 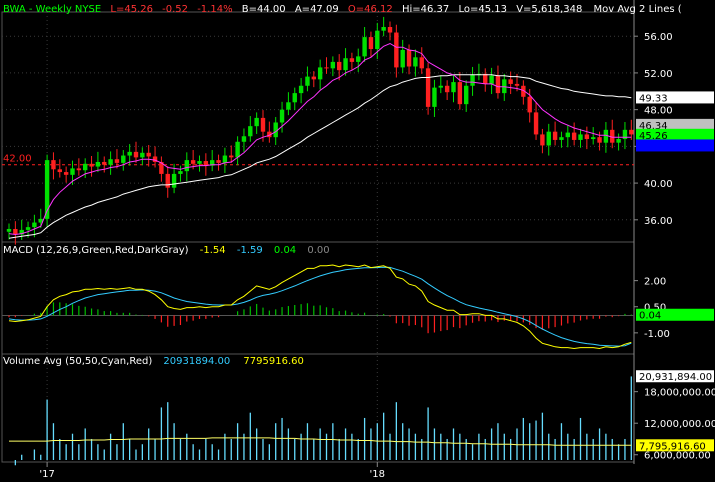 I want to click on price-badge-1-bg, so click(x=675, y=124).